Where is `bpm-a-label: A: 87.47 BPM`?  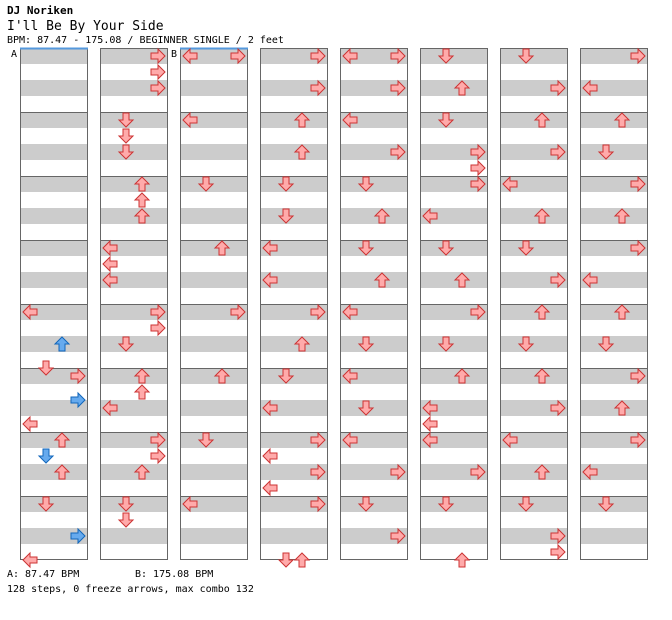
bpm-a-label: A: 87.47 BPM is located at coordinates (43, 574).